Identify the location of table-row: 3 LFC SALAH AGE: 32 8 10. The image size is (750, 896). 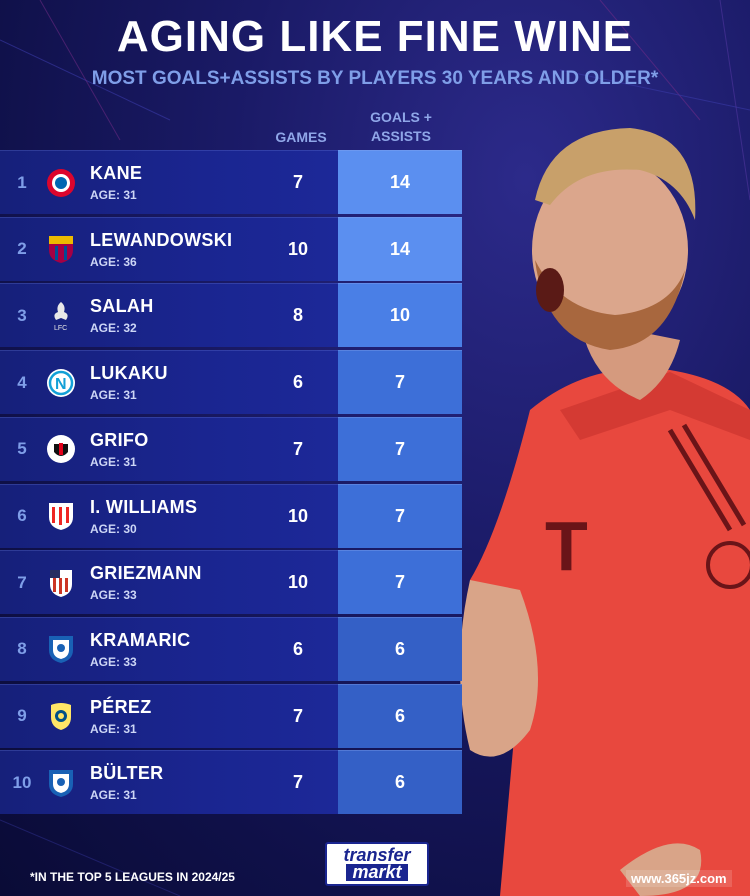
(231, 316).